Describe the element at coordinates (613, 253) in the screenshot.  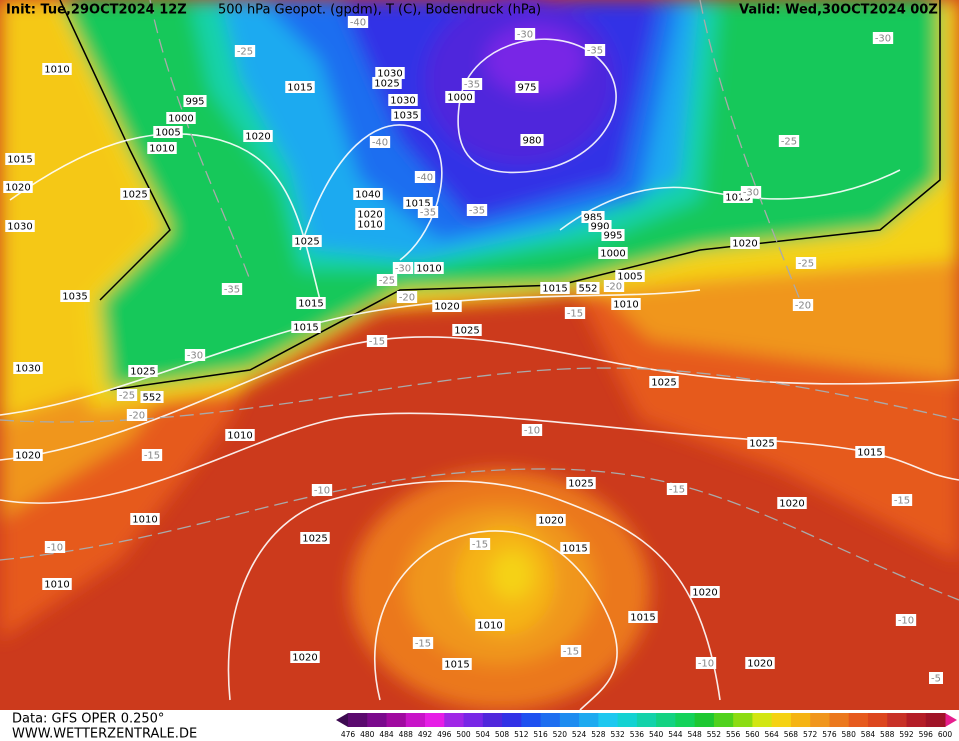
I see `isobar-label-group: 1000` at that location.